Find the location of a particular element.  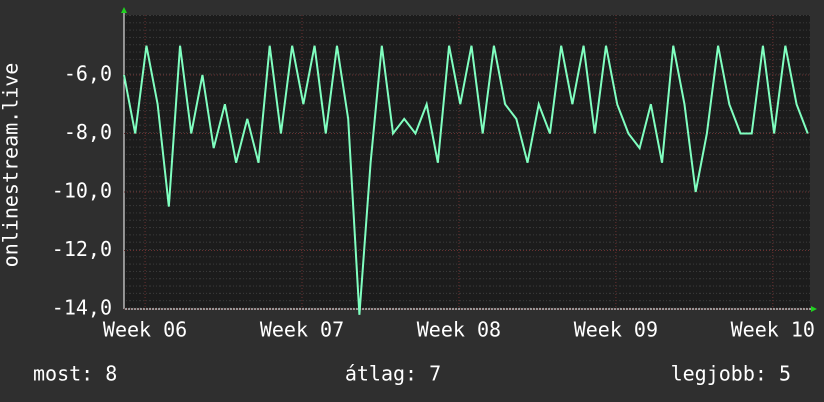

y-tick-label: -10,0 is located at coordinates (82, 190).